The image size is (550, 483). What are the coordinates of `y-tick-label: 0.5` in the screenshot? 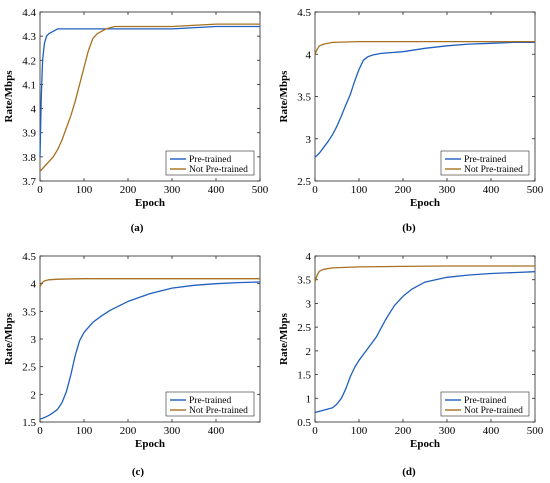 It's located at (304, 423).